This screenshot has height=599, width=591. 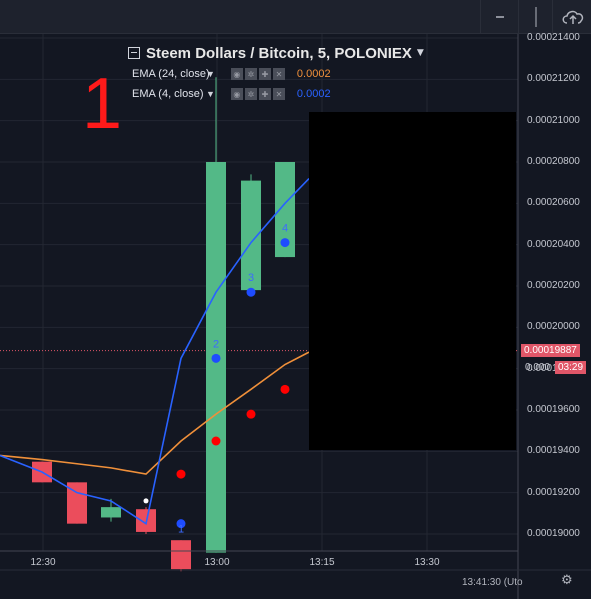 I want to click on ema4-point, so click(x=146, y=501).